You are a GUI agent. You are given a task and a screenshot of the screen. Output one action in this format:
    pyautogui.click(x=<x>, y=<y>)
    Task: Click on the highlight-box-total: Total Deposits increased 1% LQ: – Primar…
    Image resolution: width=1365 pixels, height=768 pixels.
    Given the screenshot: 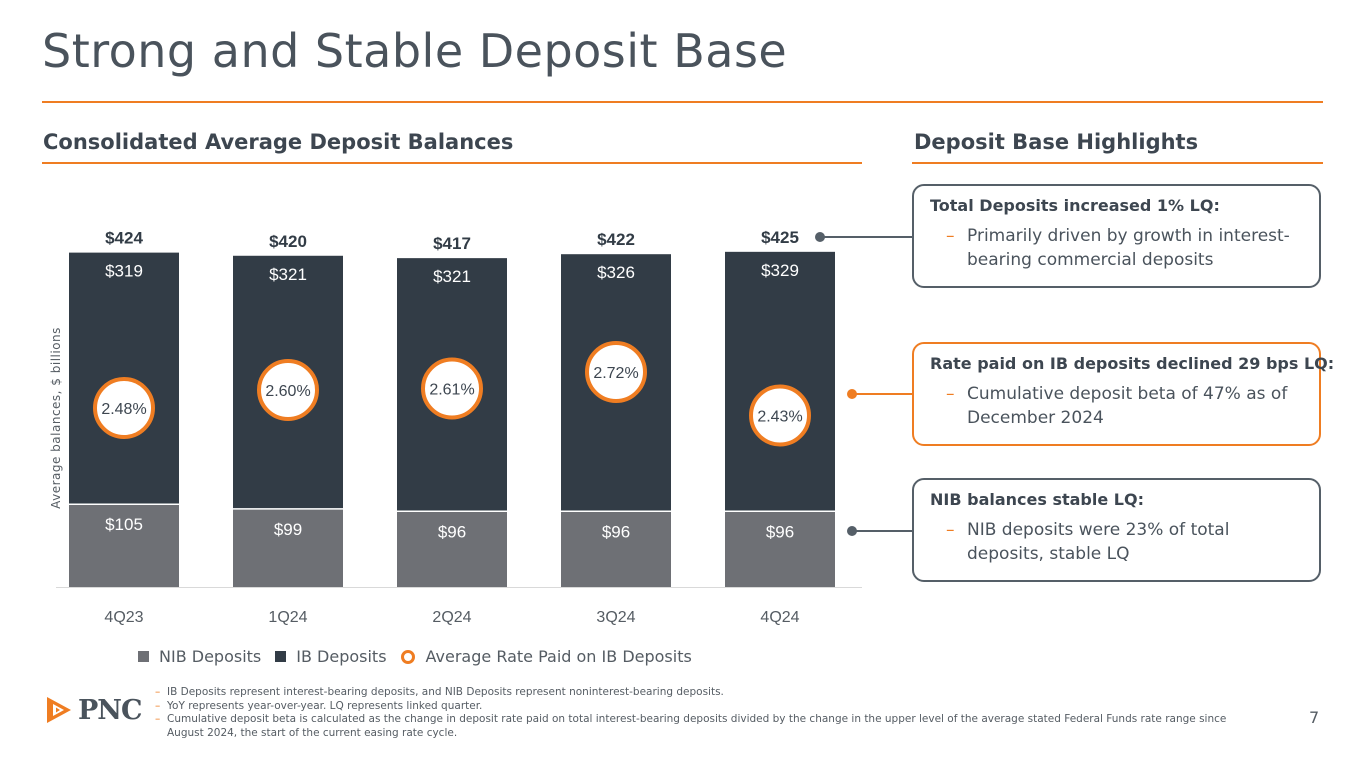 What is the action you would take?
    pyautogui.click(x=1116, y=236)
    